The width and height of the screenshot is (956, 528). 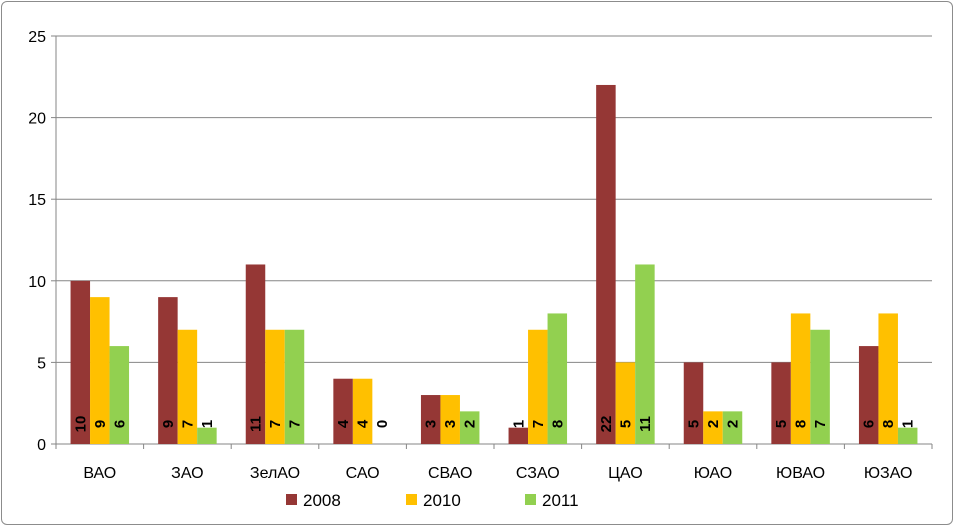 What do you see at coordinates (800, 473) in the screenshot?
I see `x-tick-label: ЮВАО` at bounding box center [800, 473].